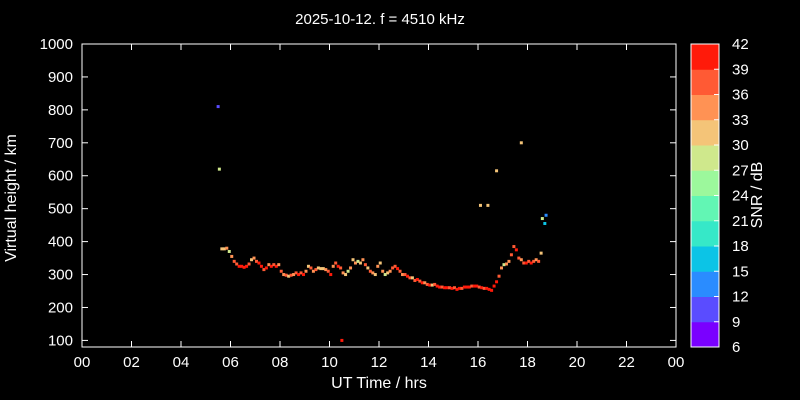 The height and width of the screenshot is (400, 800). What do you see at coordinates (379, 383) in the screenshot?
I see `x-axis-label: UT Time / hrs` at bounding box center [379, 383].